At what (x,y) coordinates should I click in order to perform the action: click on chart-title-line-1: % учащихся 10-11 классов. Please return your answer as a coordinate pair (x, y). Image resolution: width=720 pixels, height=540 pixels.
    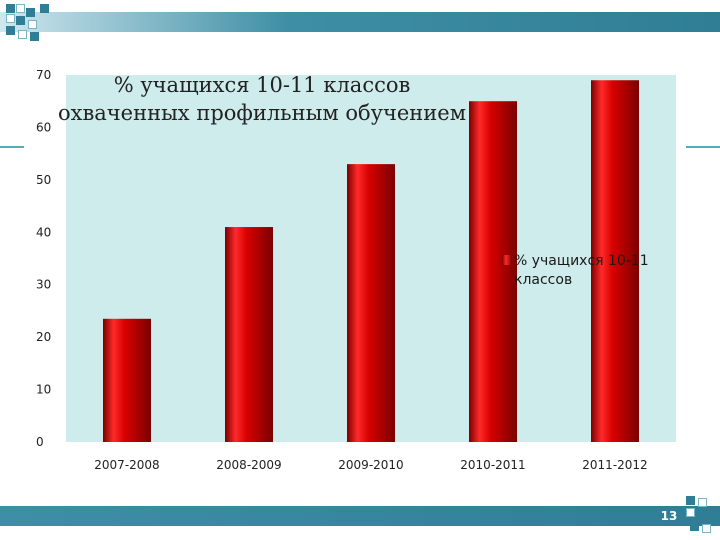
    Looking at the image, I should click on (262, 85).